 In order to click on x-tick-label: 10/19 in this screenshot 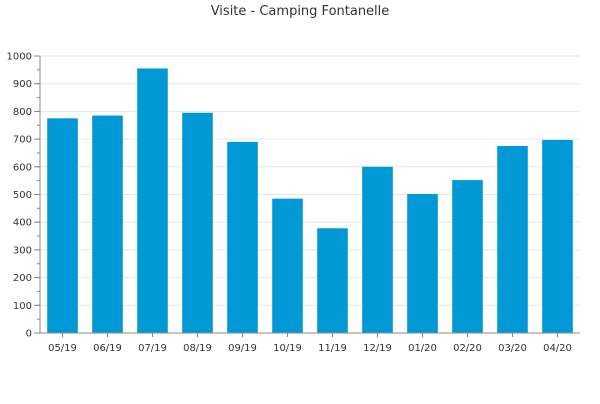, I will do `click(287, 348)`.